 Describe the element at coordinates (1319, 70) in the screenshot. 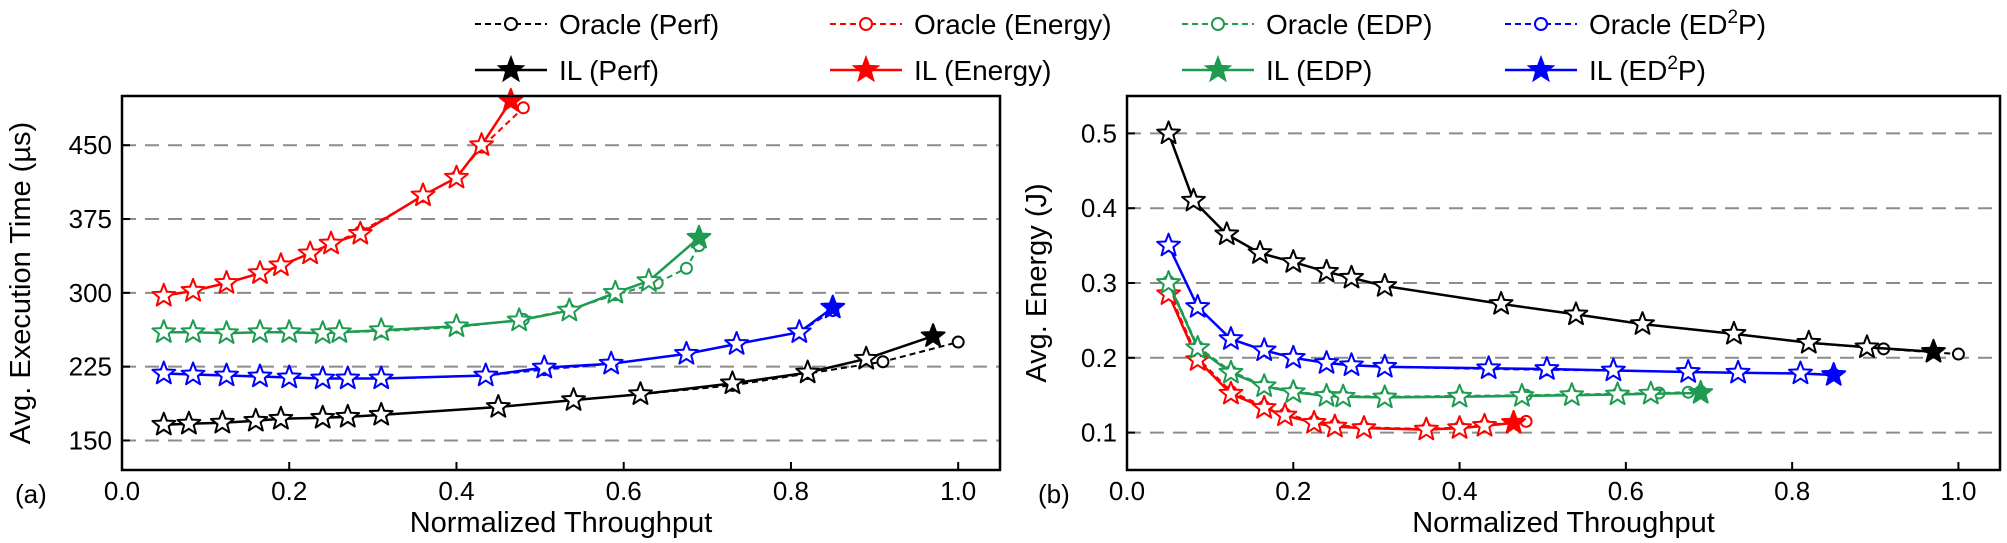

I see `legend-label: IL (EDP)` at that location.